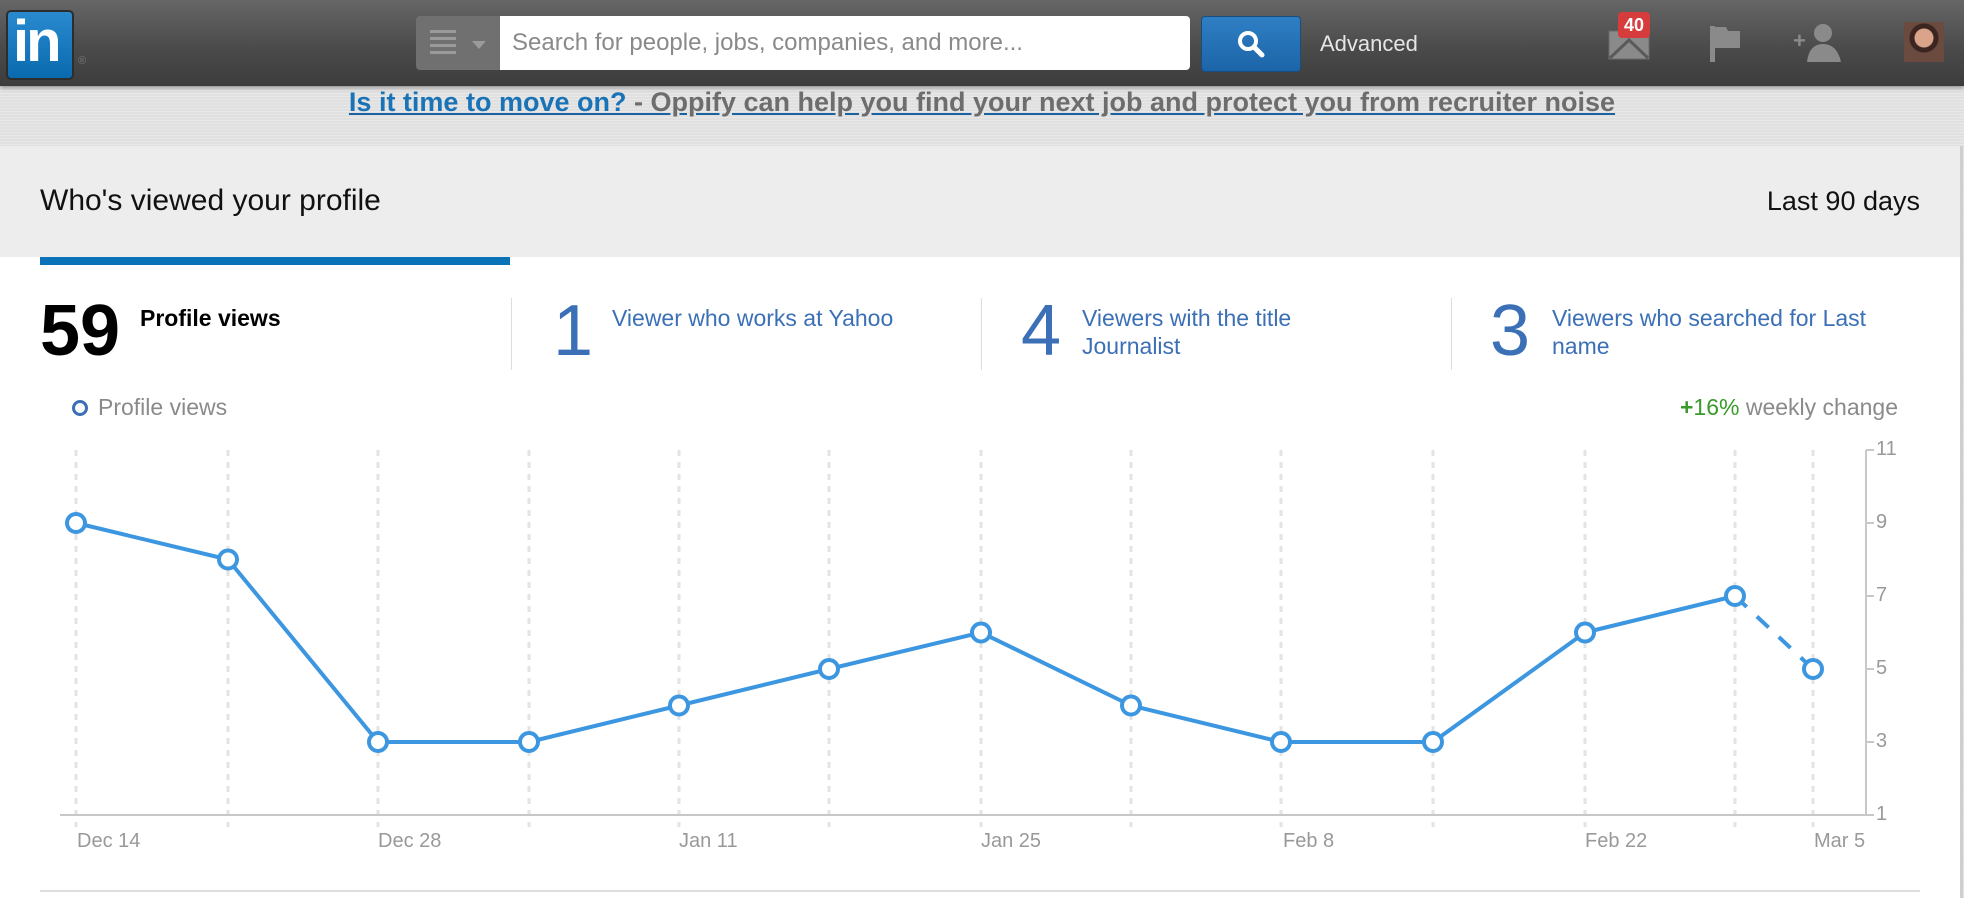 Image resolution: width=1964 pixels, height=898 pixels. I want to click on y-axis-label: 1, so click(1882, 814).